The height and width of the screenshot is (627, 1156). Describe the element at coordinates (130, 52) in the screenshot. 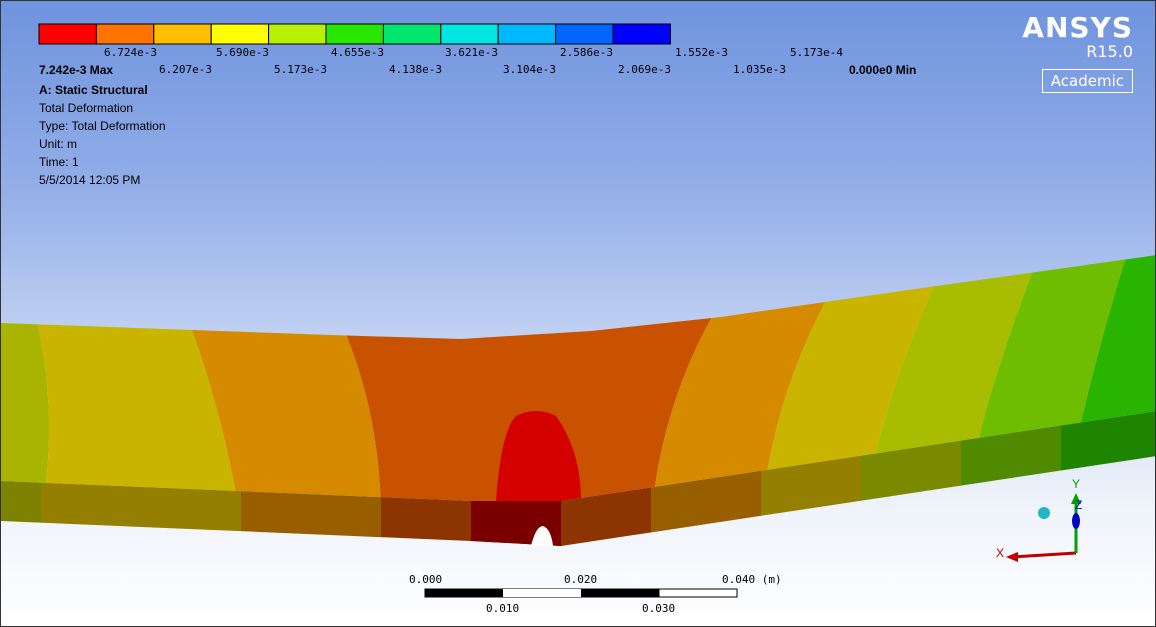

I see `legend-label: 6.724e-3` at that location.